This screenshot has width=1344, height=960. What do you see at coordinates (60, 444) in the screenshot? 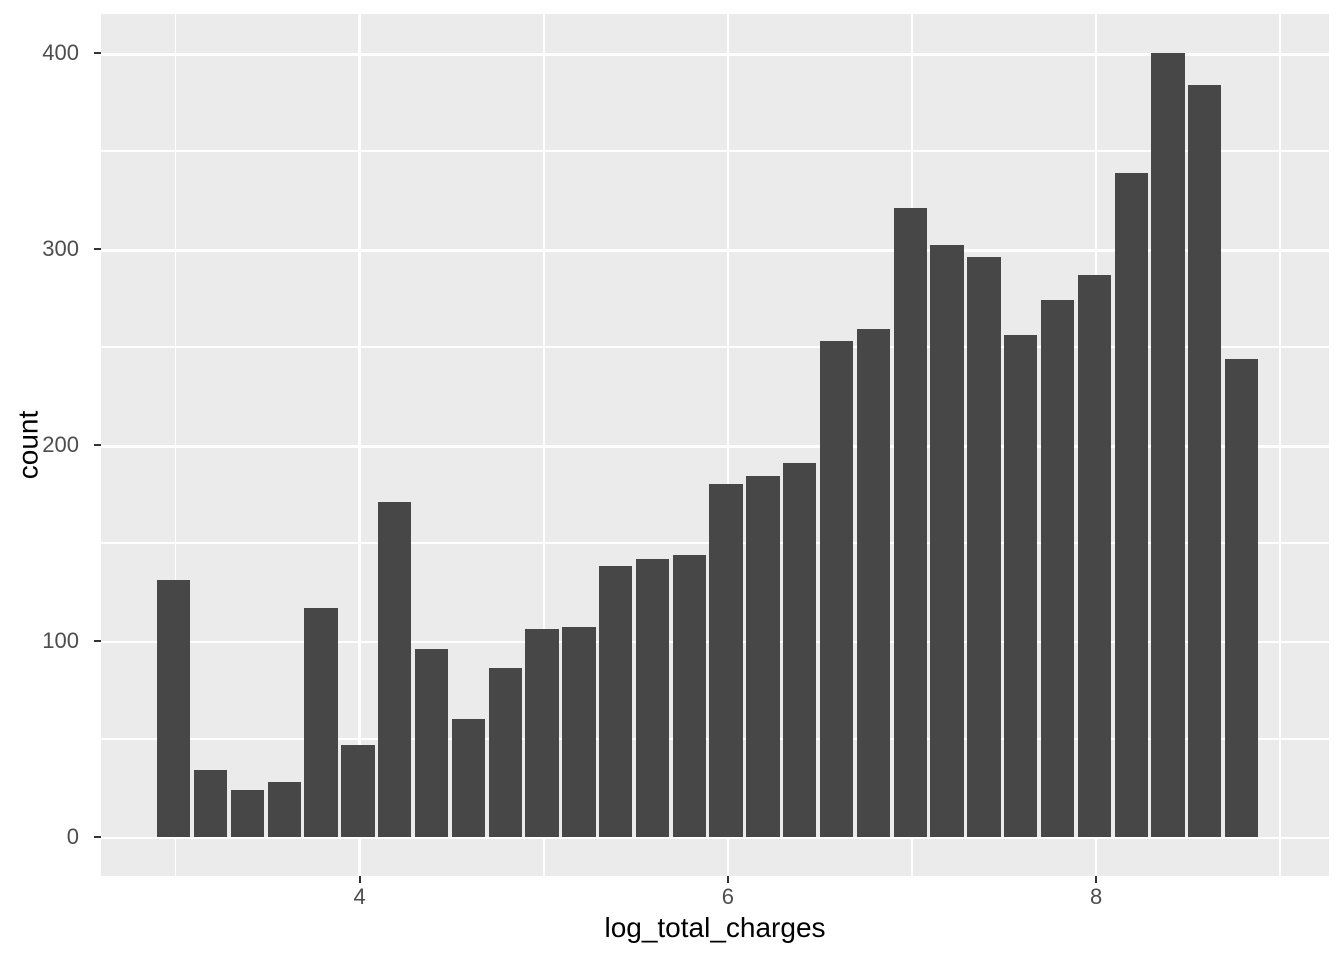
I see `y-tick-label: 200` at bounding box center [60, 444].